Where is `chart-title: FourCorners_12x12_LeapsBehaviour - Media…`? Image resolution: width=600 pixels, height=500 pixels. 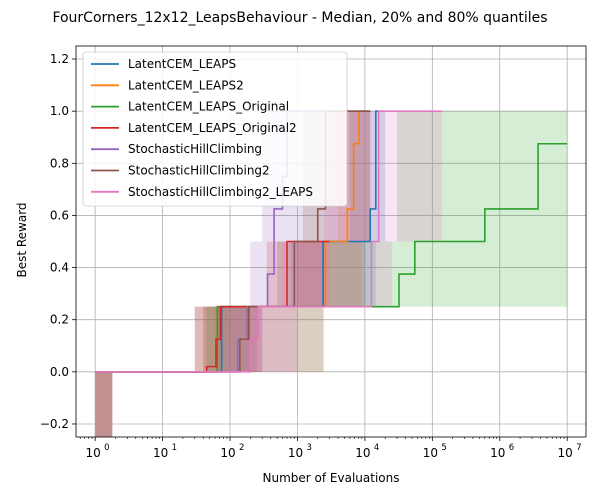
chart-title: FourCorners_12x12_LeapsBehaviour - Media… is located at coordinates (299, 18).